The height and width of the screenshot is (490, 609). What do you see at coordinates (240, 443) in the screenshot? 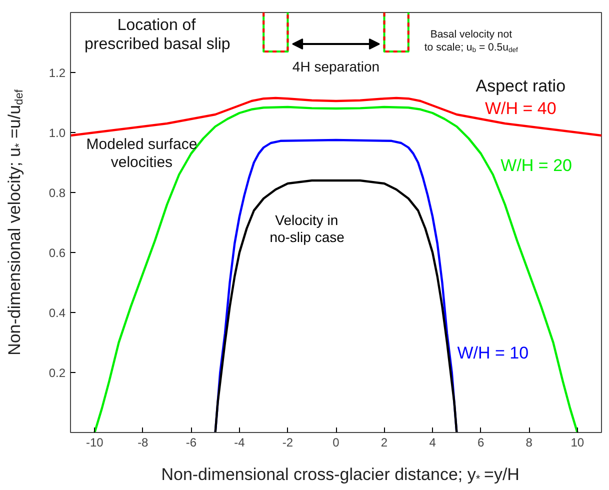
I see `x-tick-label: -4` at bounding box center [240, 443].